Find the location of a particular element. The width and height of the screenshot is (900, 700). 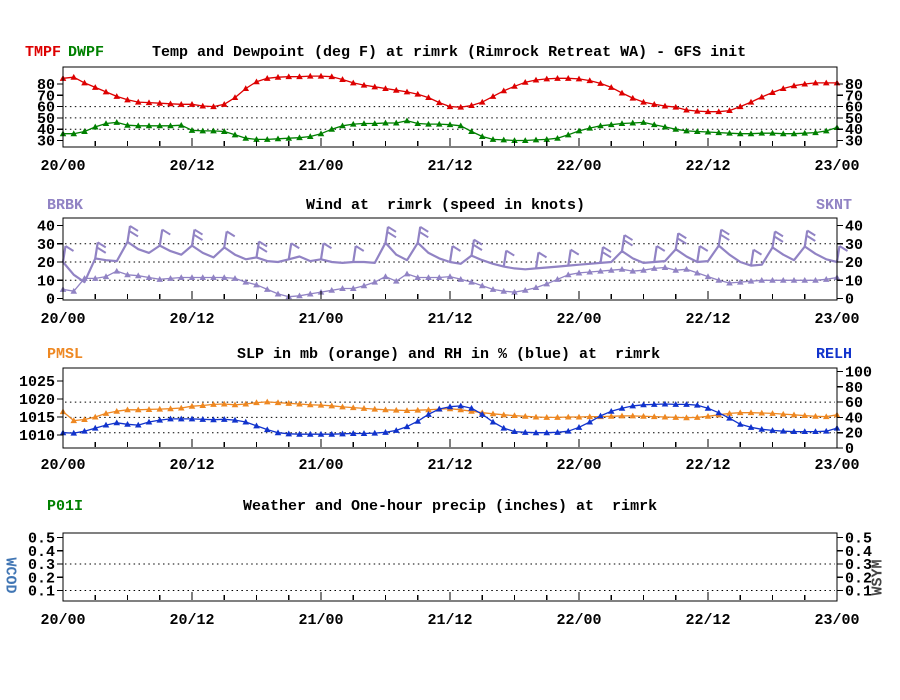

series-DWPF is located at coordinates (450, 130).